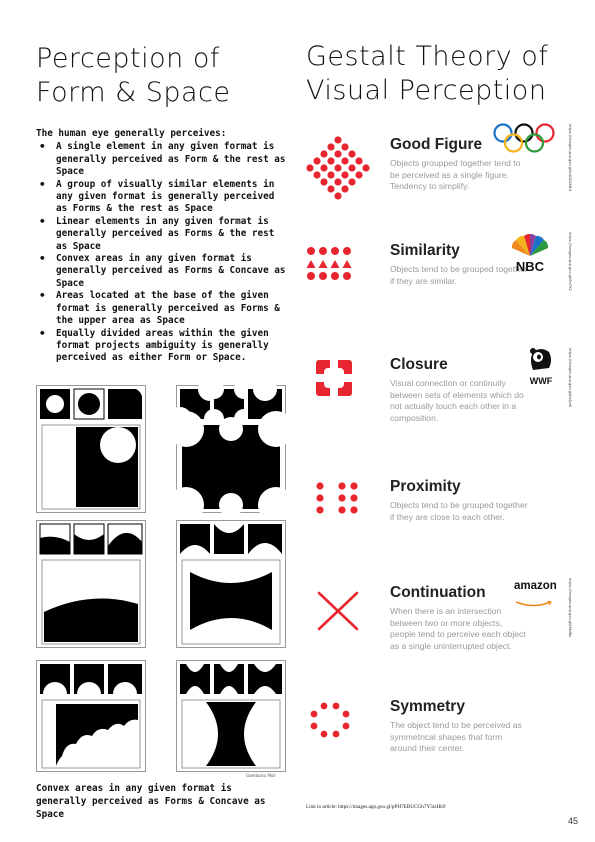 The width and height of the screenshot is (595, 842). What do you see at coordinates (570, 378) in the screenshot?
I see `logo-source-link: https://images.app.goo.gl/KaQn6` at bounding box center [570, 378].